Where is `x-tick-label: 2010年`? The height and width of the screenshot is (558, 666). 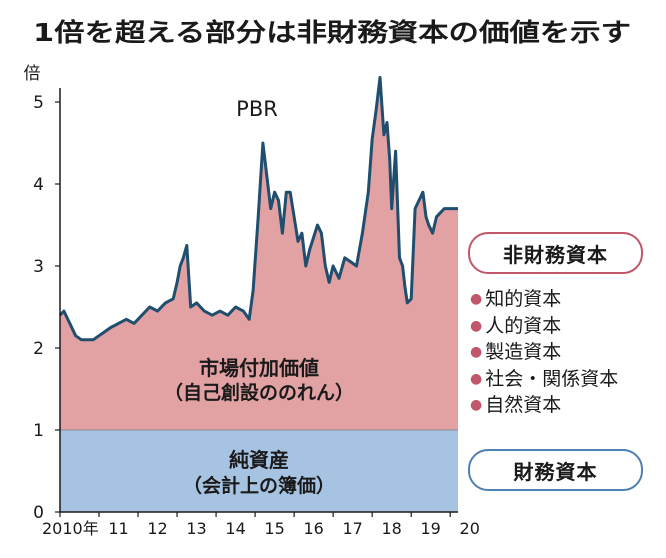 x-tick-label: 2010年 is located at coordinates (70, 528).